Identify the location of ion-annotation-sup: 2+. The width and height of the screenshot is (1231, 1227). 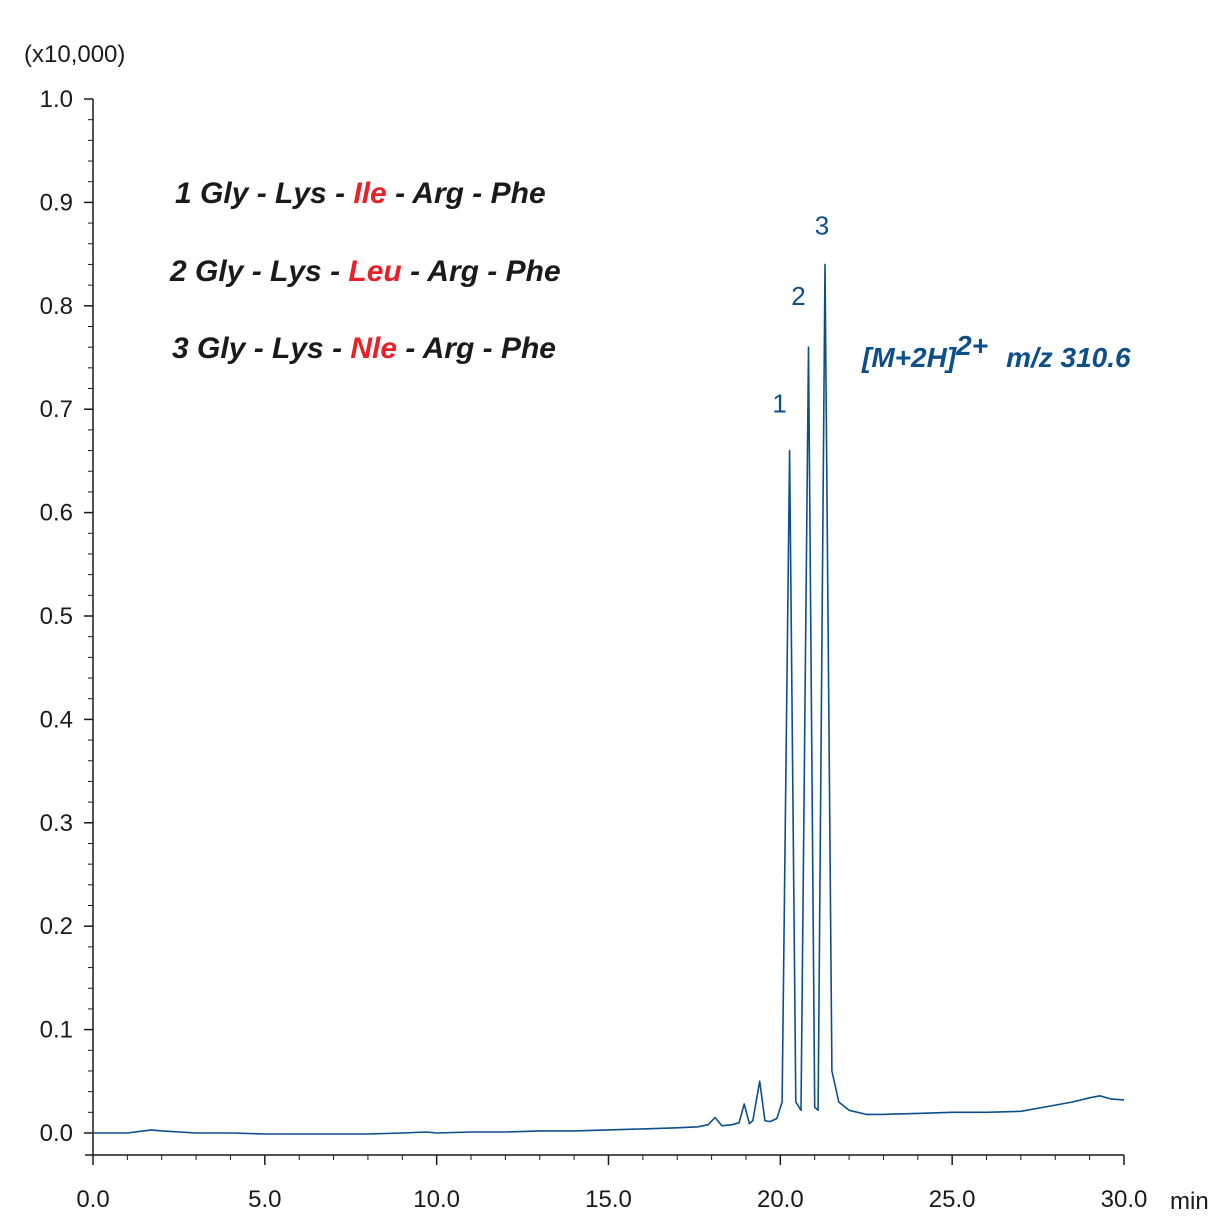
(971, 345).